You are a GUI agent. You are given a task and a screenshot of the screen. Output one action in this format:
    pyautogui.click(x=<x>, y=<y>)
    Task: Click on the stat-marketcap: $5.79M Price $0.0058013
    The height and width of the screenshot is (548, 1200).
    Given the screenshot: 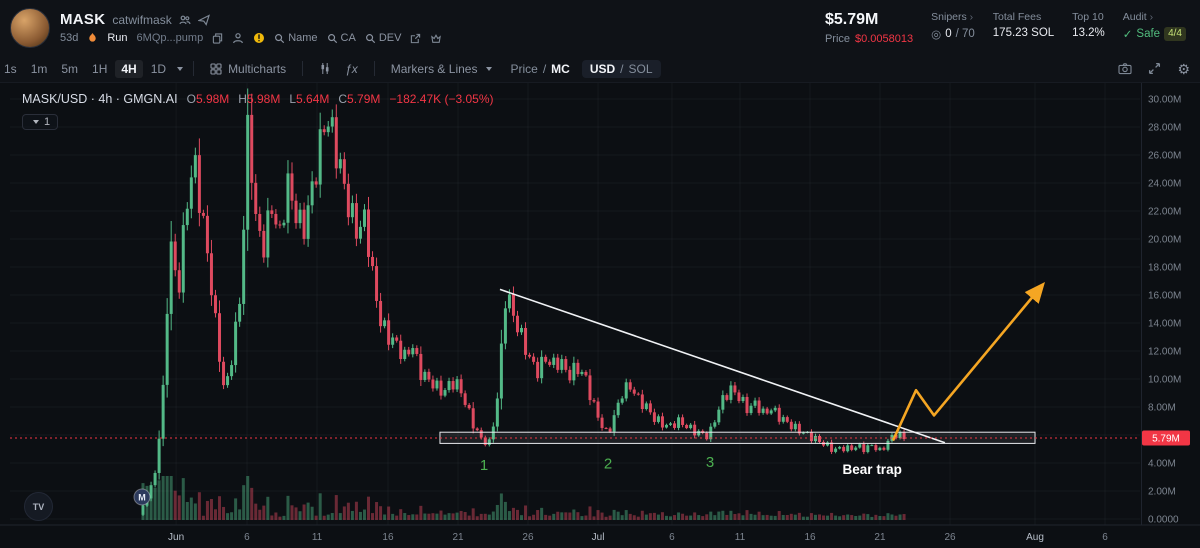 What is the action you would take?
    pyautogui.click(x=869, y=28)
    